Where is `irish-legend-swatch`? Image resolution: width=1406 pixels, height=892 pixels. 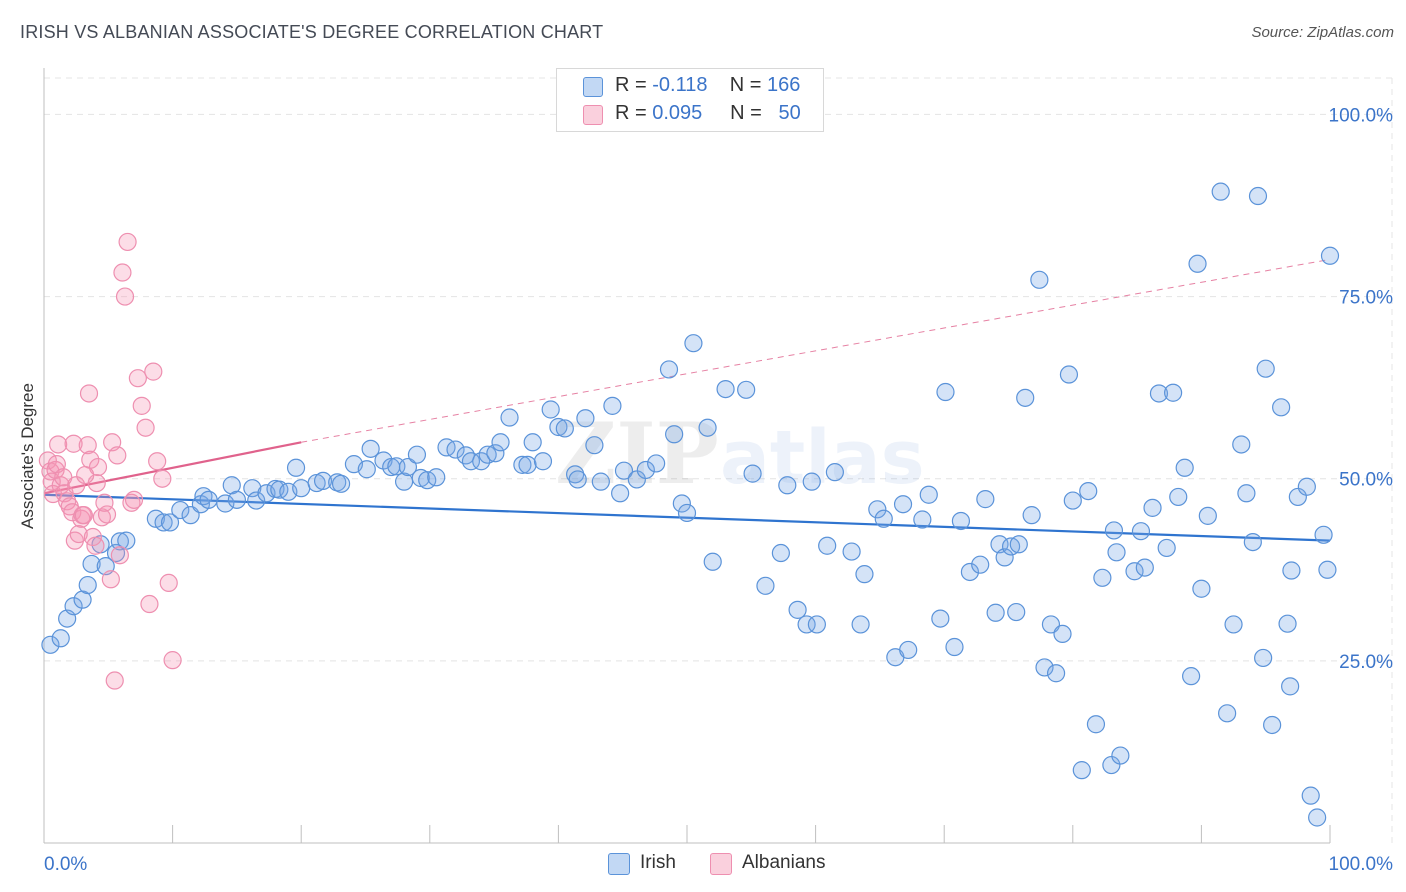 irish-legend-swatch is located at coordinates (619, 864).